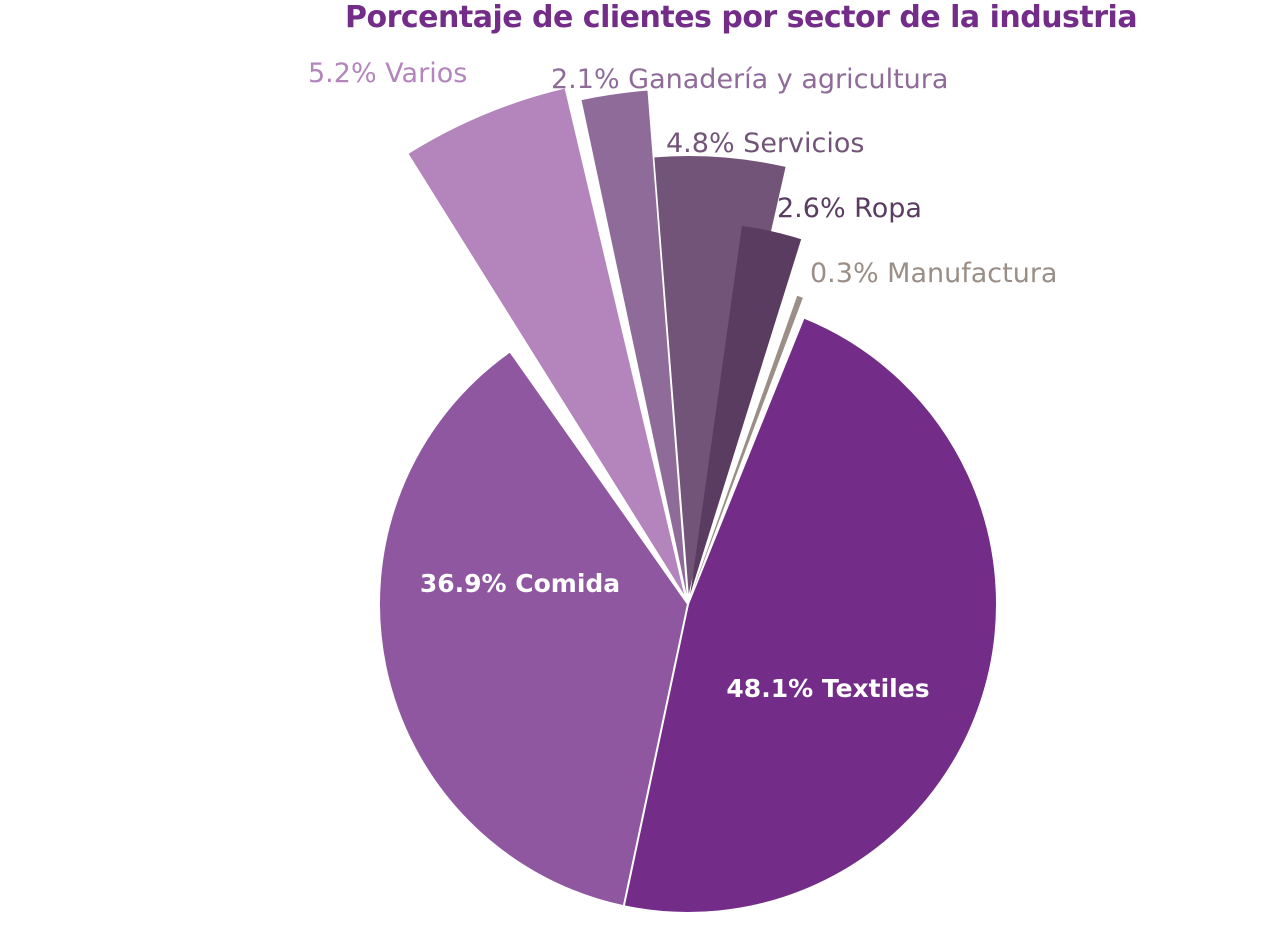 The width and height of the screenshot is (1280, 927). I want to click on slice-label-manufactura: 0.3% Manufactura, so click(933, 273).